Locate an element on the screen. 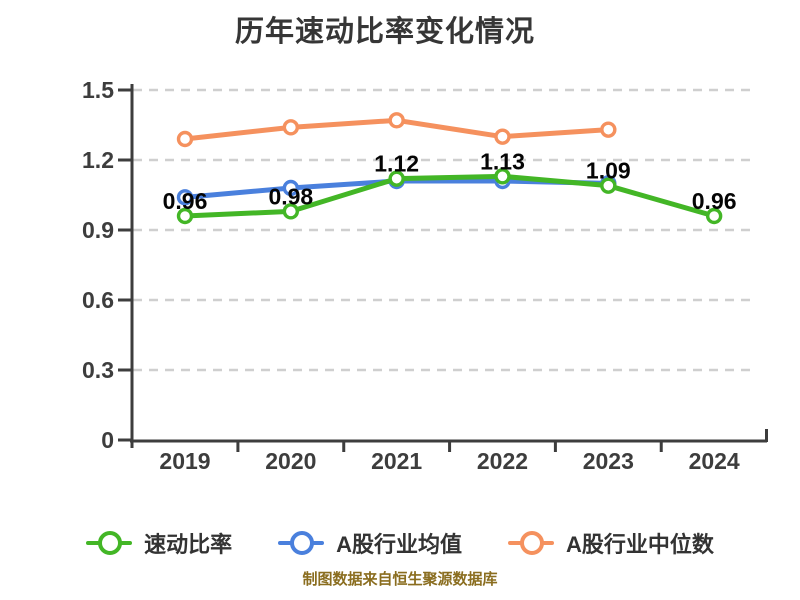  legend-marker-industry-mean is located at coordinates (301, 543).